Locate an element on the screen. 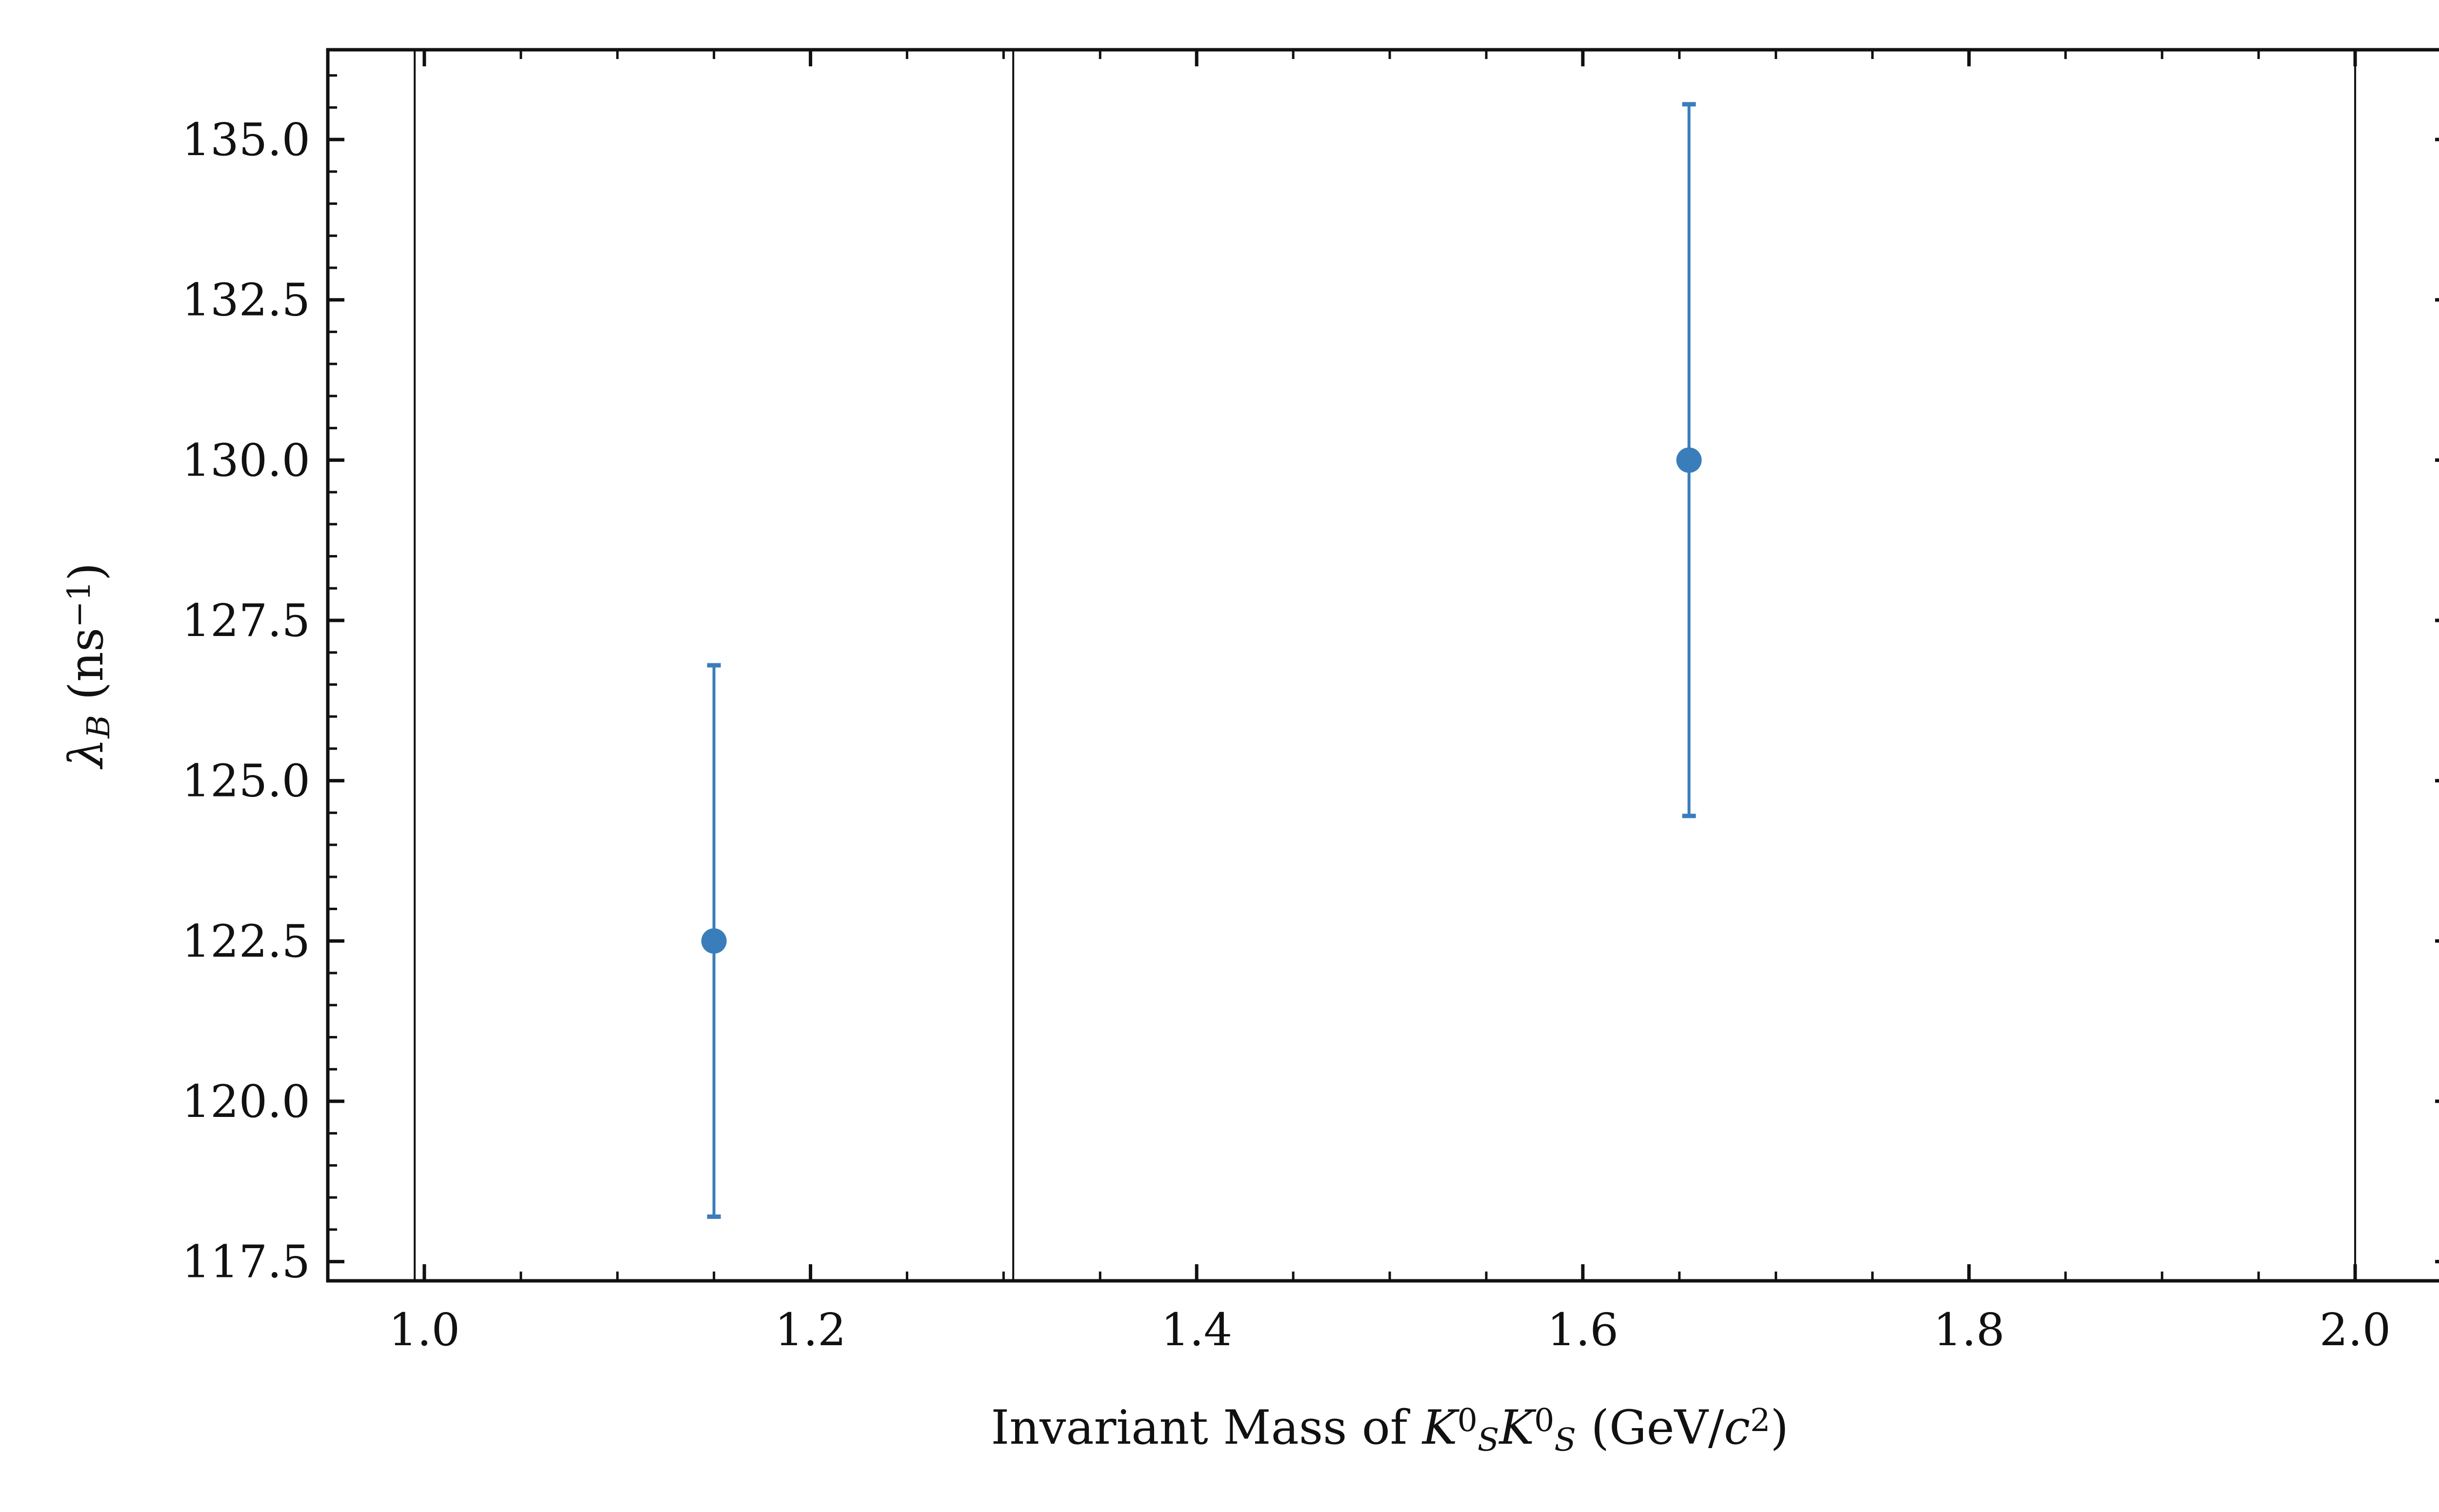 The width and height of the screenshot is (2439, 1512). y-tick-label: 120.0 is located at coordinates (246, 1101).